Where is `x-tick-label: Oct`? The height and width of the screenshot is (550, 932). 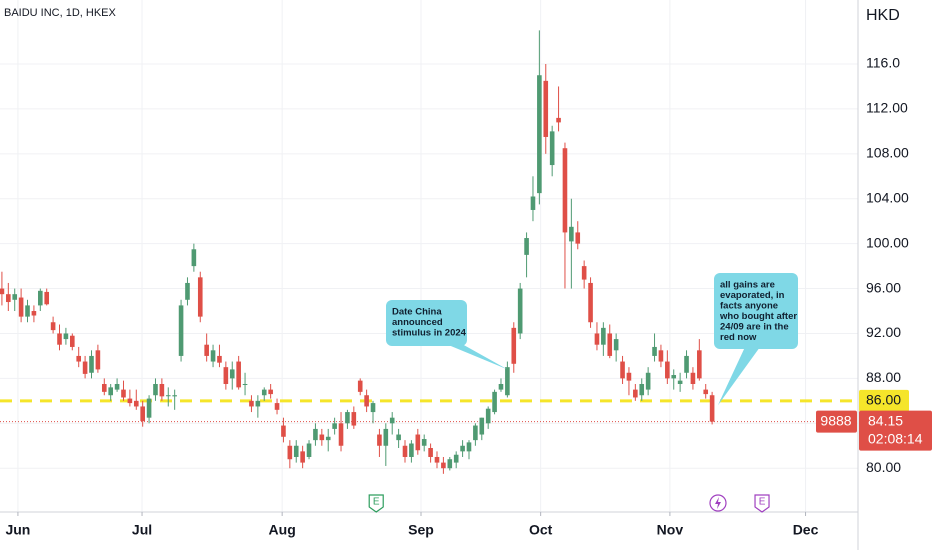 x-tick-label: Oct is located at coordinates (541, 530).